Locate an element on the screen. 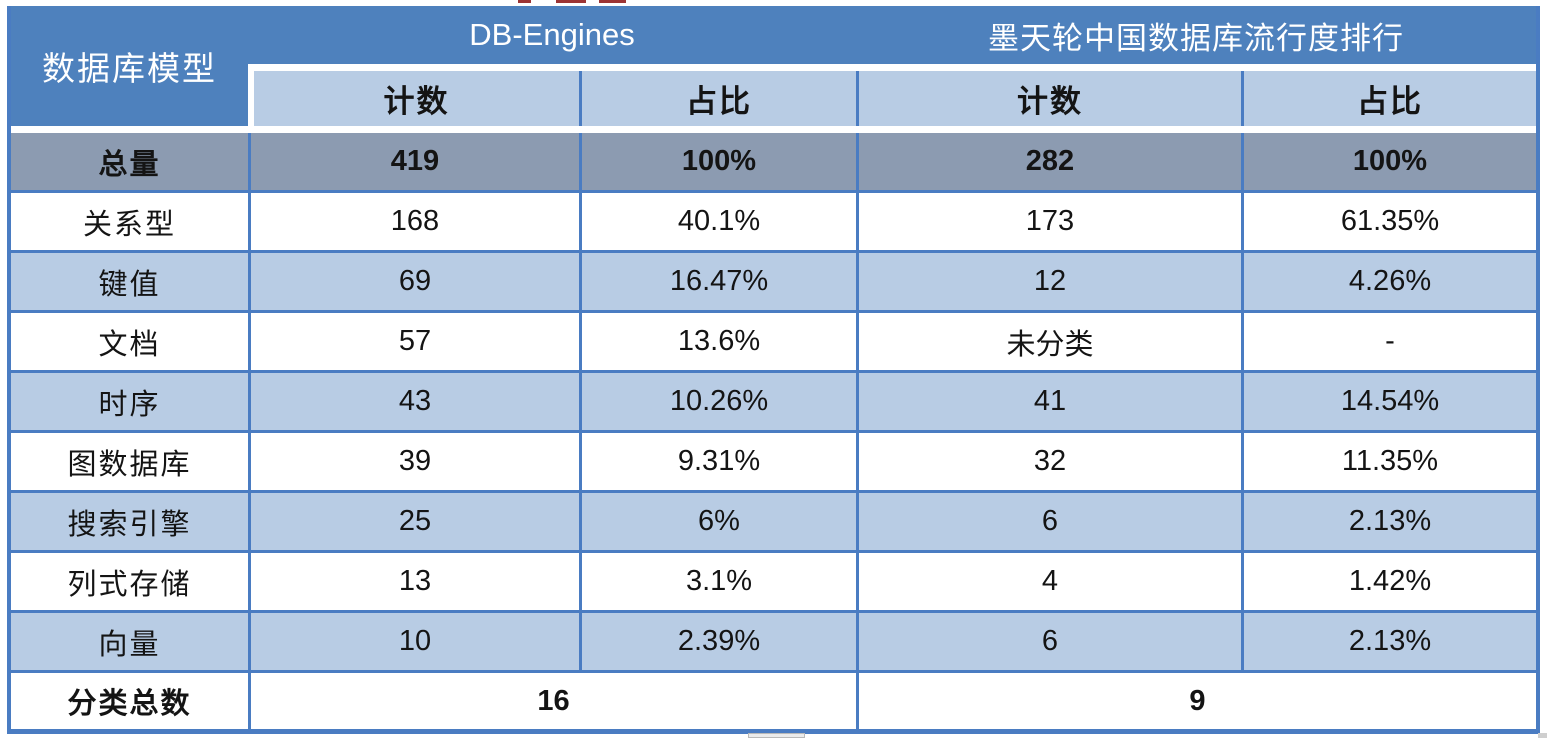 This screenshot has width=1547, height=738. motianlun-count: 未分类 is located at coordinates (1048, 341).